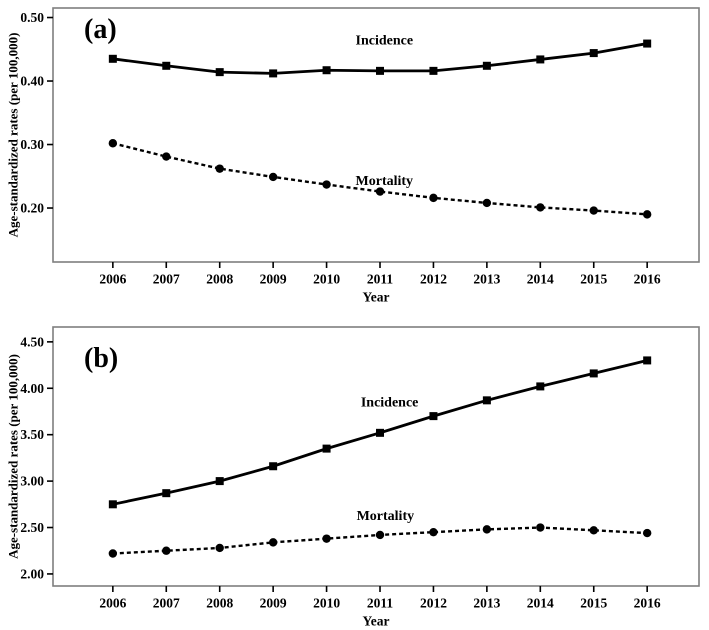 Image resolution: width=709 pixels, height=630 pixels. What do you see at coordinates (32, 388) in the screenshot?
I see `y-tick-label: 4.00` at bounding box center [32, 388].